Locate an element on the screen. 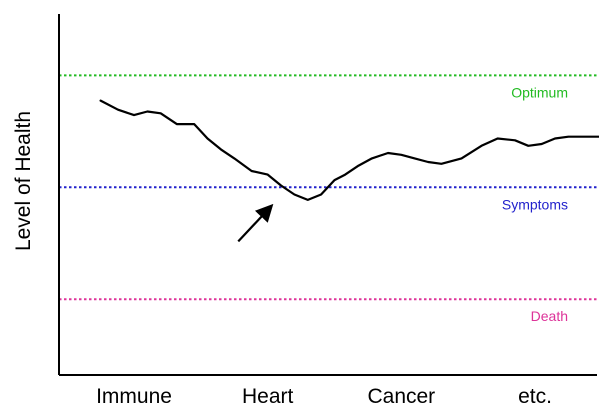  x-tick-label: Heart is located at coordinates (268, 396).